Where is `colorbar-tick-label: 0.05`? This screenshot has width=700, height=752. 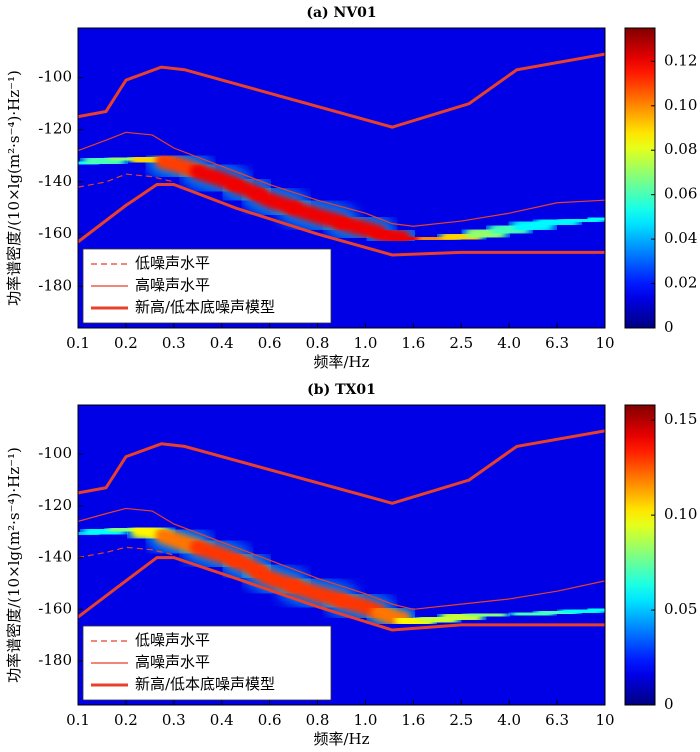
colorbar-tick-label: 0.05 is located at coordinates (680, 609).